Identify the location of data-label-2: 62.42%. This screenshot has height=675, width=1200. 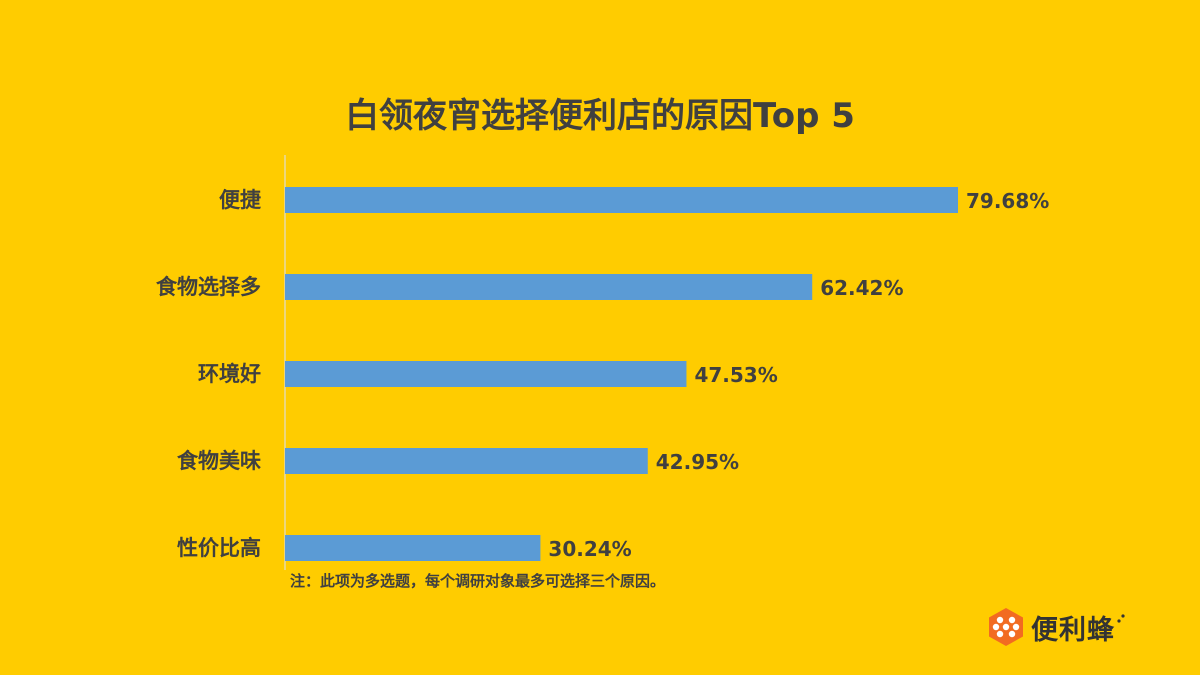
(861, 288).